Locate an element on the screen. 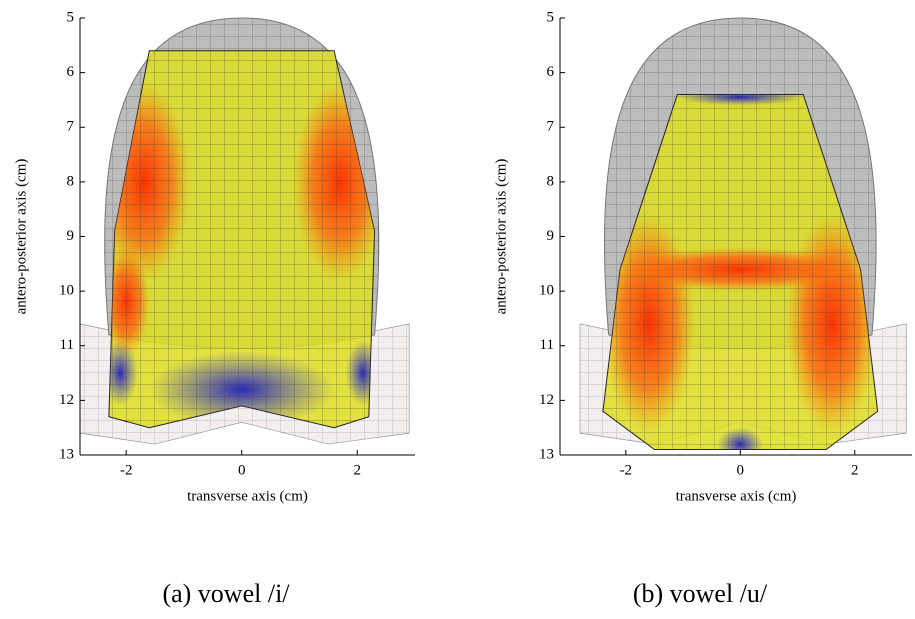  caption: (b) vowel /u/ is located at coordinates (700, 593).